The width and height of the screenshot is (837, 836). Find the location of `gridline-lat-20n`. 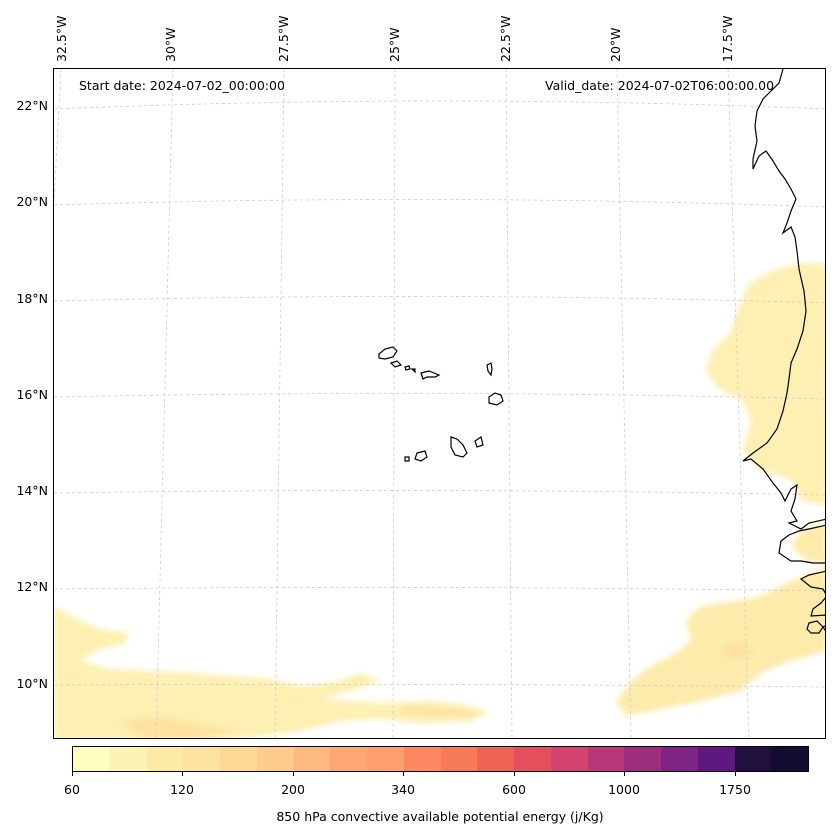

gridline-lat-20n is located at coordinates (439, 203).